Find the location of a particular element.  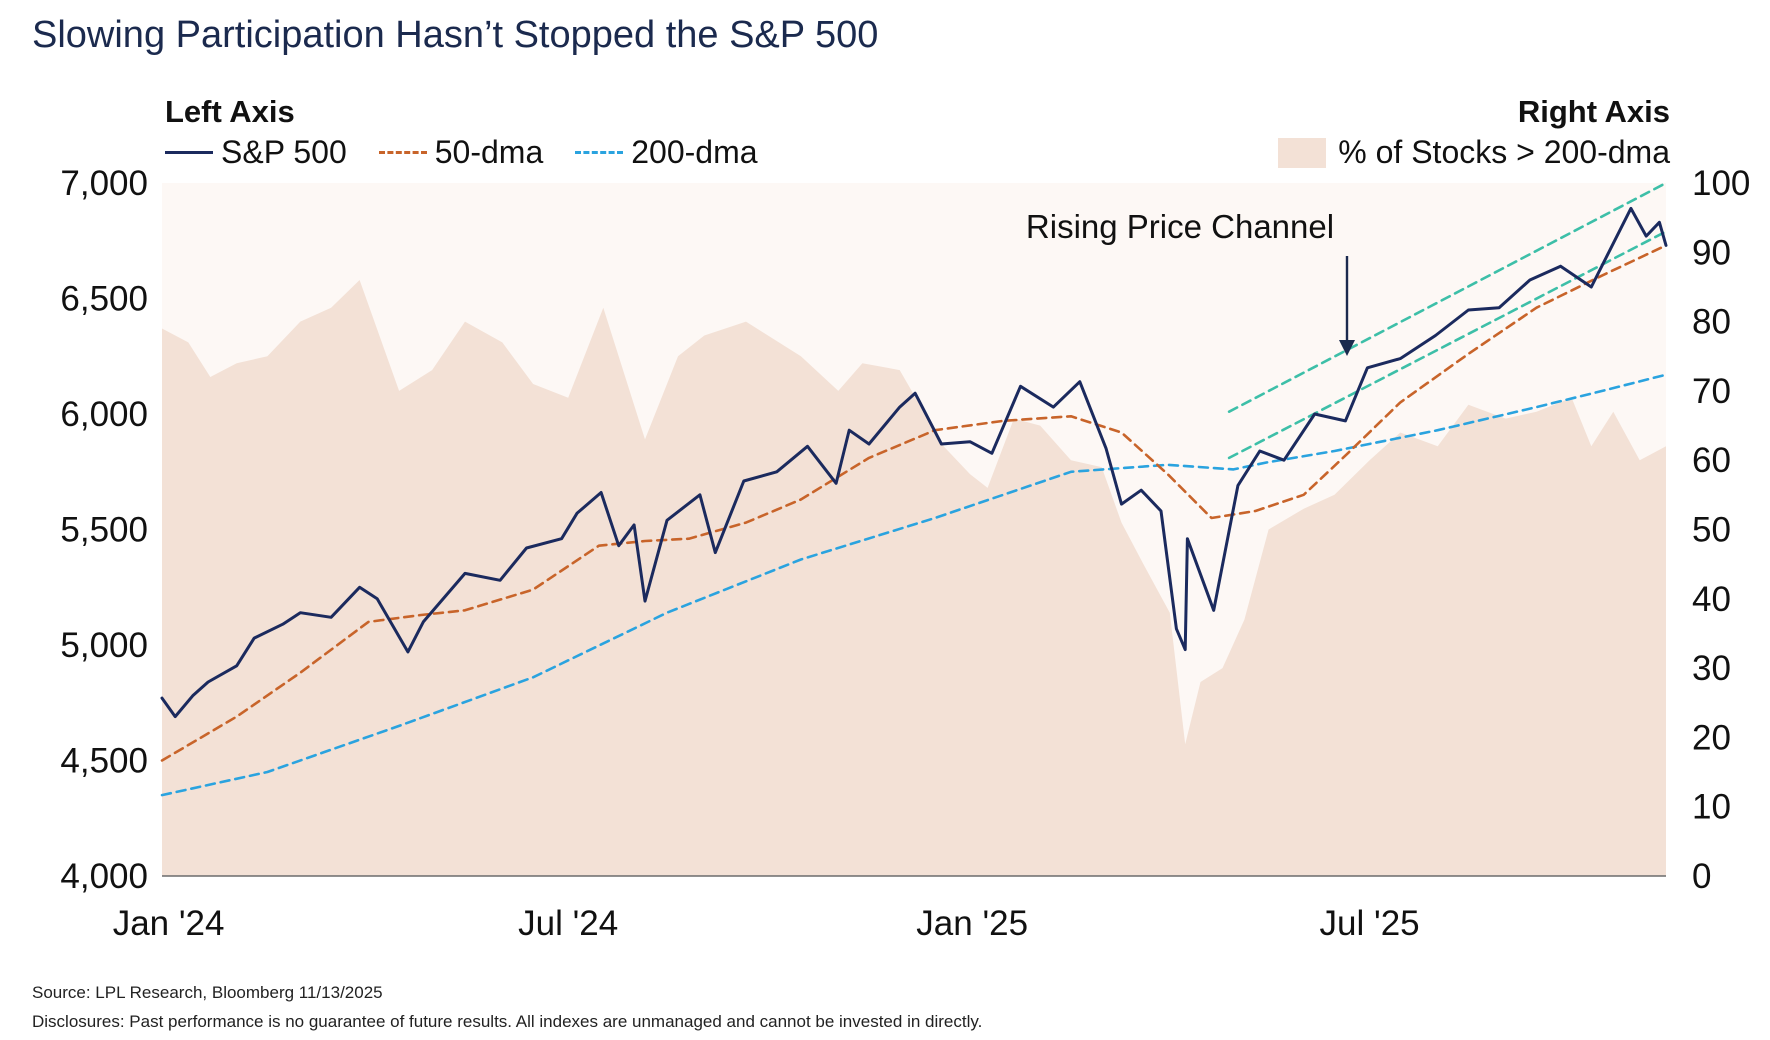

legend-label-50dma: 50-dma is located at coordinates (489, 152).